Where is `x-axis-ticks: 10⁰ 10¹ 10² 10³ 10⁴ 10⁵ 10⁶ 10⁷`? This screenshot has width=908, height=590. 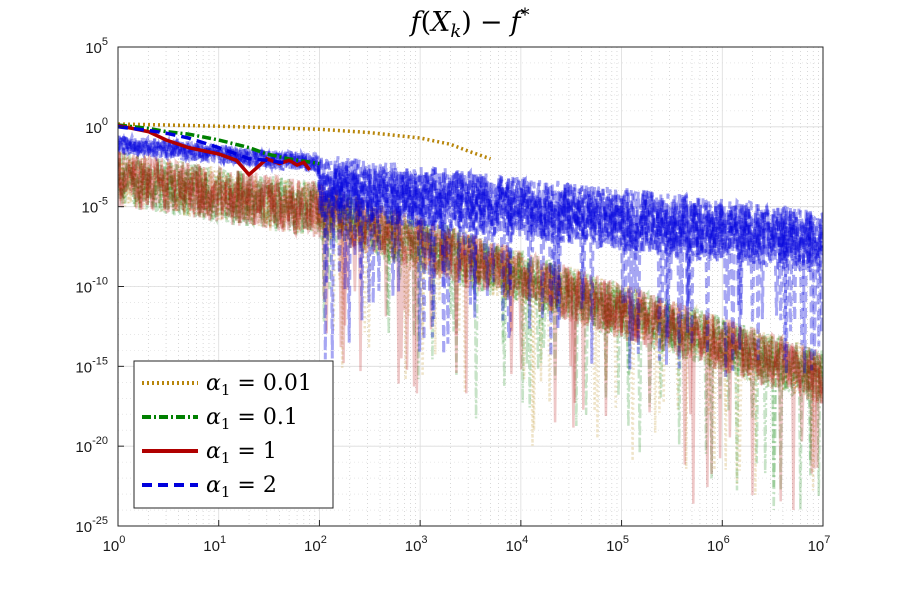 x-axis-ticks: 10⁰ 10¹ 10² 10³ 10⁴ 10⁵ 10⁶ 10⁷ is located at coordinates (467, 537).